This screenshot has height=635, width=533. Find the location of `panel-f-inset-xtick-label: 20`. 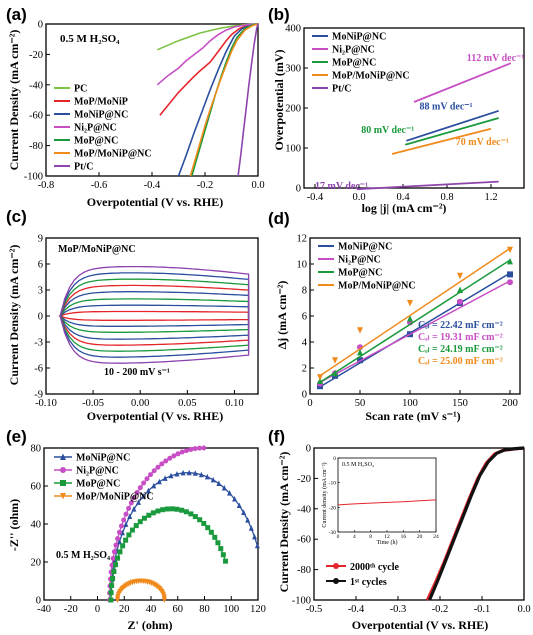

panel-f-inset-xtick-label: 20 is located at coordinates (420, 537).